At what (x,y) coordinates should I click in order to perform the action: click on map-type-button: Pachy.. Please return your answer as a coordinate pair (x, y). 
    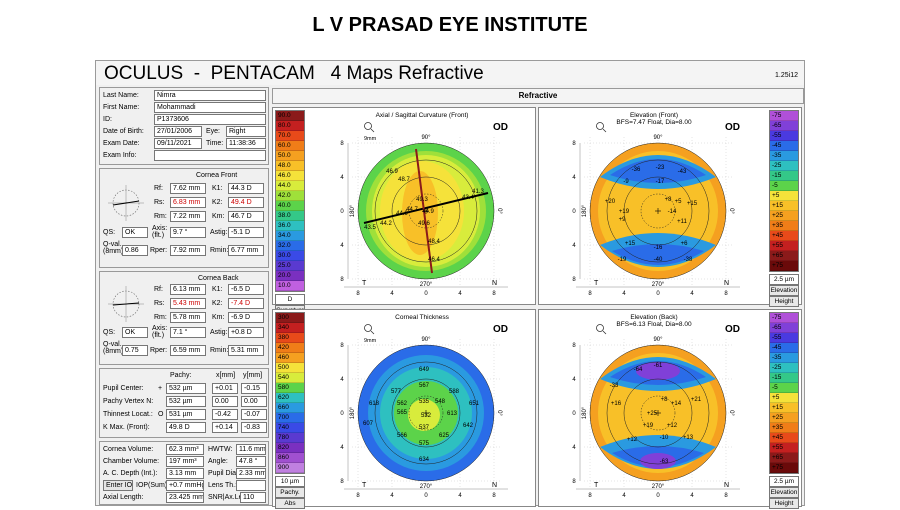
    Looking at the image, I should click on (290, 492).